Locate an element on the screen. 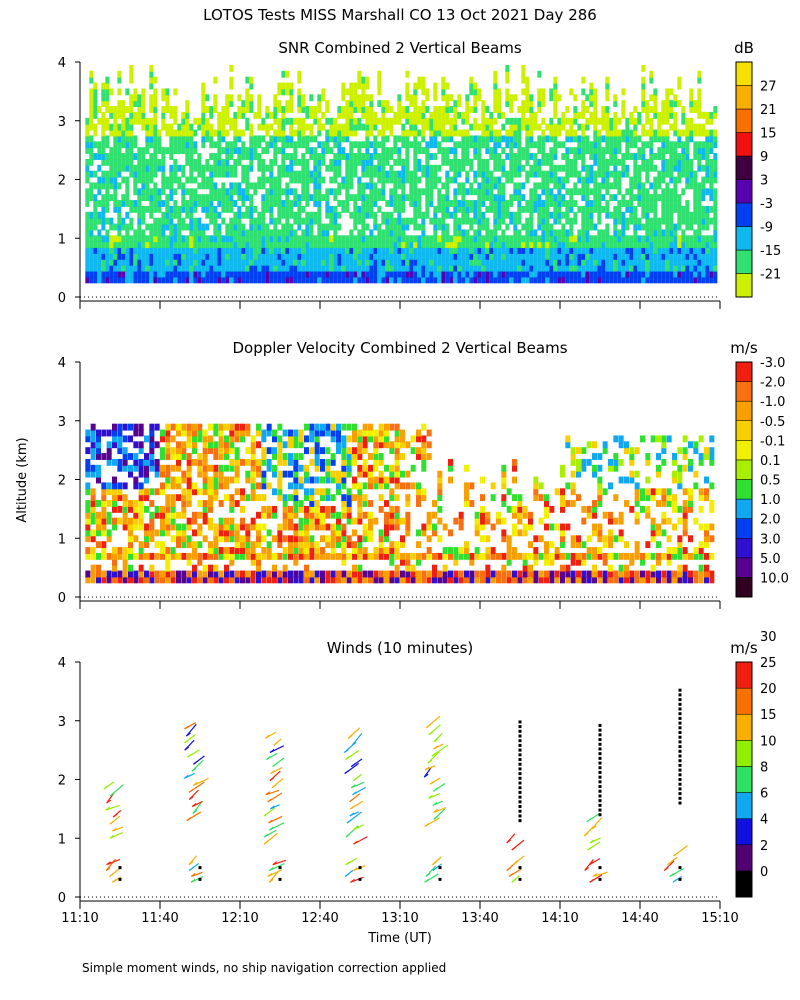 This screenshot has width=800, height=1000. colorbar-label: 9 is located at coordinates (764, 157).